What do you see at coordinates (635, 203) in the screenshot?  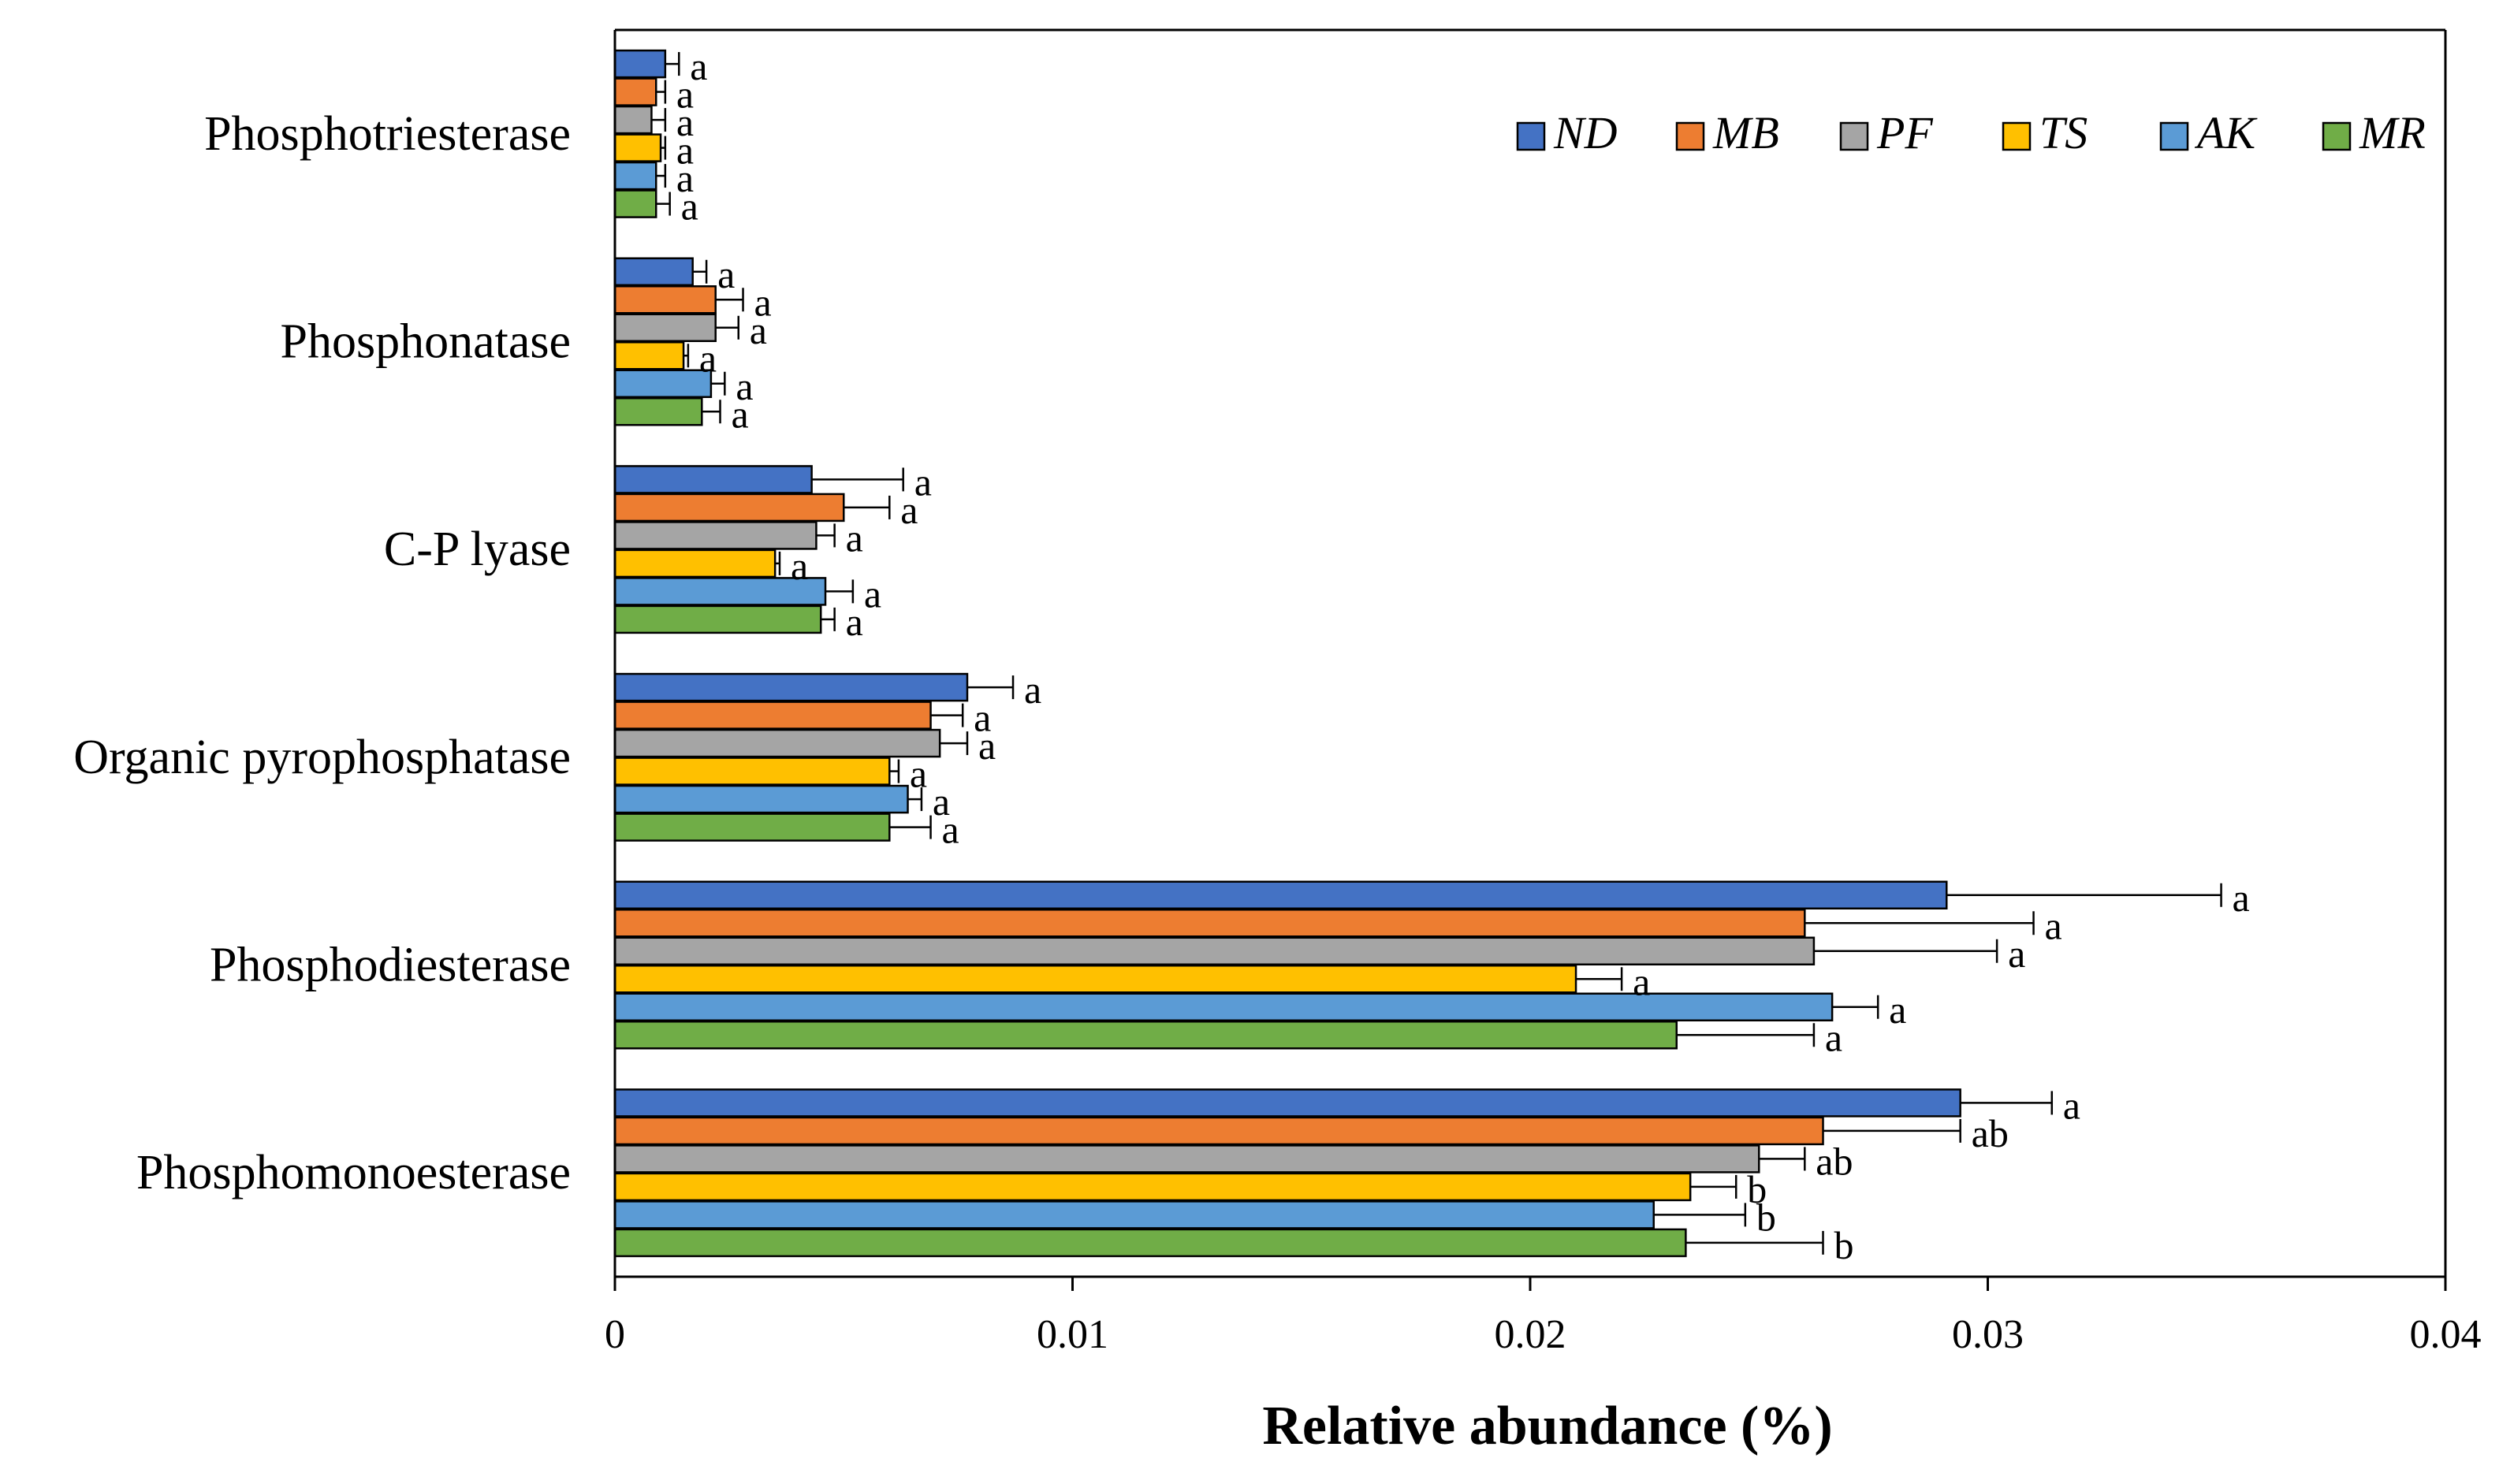 I see `bar-mr-phosphotriesterase` at bounding box center [635, 203].